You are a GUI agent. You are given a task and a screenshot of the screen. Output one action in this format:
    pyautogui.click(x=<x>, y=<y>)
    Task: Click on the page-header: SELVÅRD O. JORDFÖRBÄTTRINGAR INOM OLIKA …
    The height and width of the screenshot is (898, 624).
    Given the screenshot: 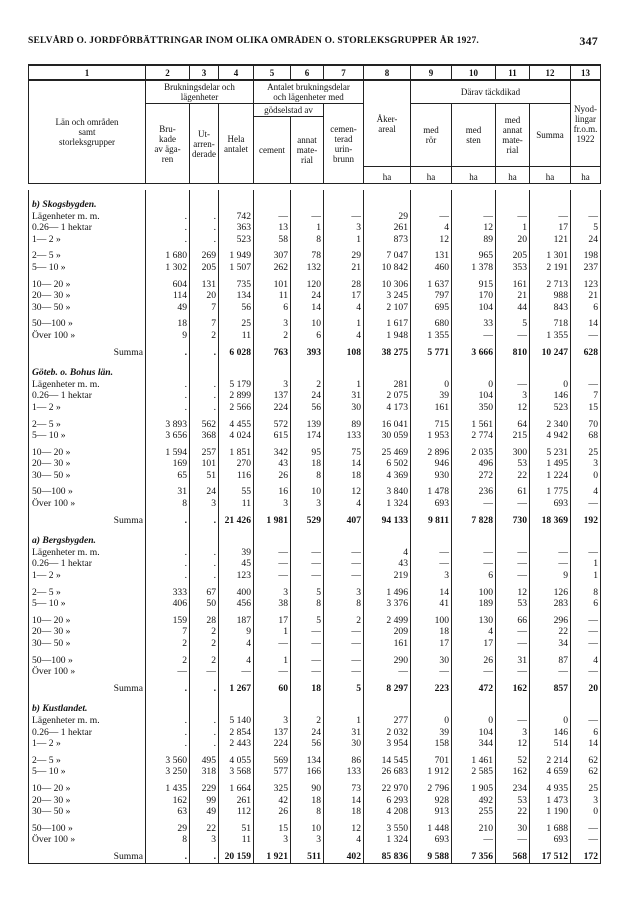 What is the action you would take?
    pyautogui.click(x=314, y=41)
    